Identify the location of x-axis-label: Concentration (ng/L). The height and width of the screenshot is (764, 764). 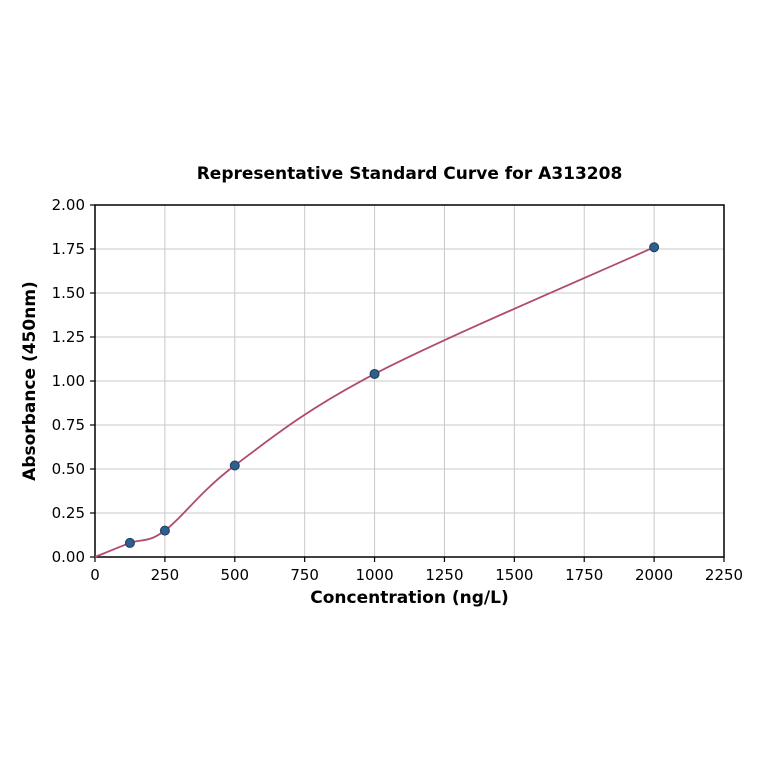
(409, 598).